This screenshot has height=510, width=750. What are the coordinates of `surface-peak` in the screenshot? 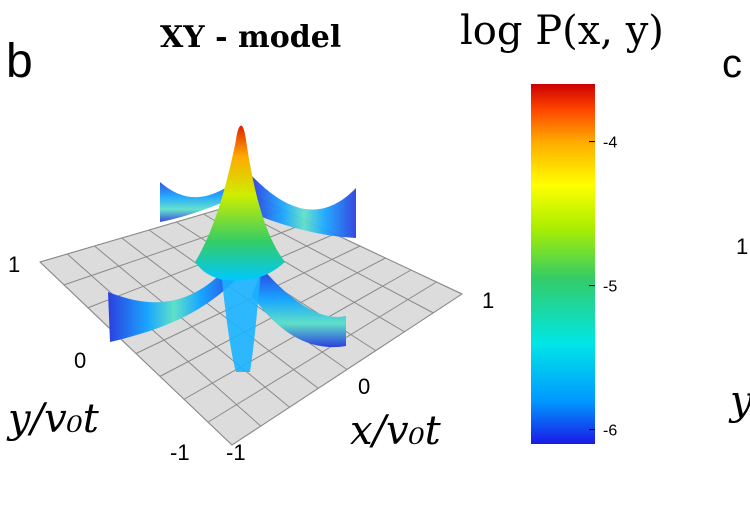 It's located at (240, 203).